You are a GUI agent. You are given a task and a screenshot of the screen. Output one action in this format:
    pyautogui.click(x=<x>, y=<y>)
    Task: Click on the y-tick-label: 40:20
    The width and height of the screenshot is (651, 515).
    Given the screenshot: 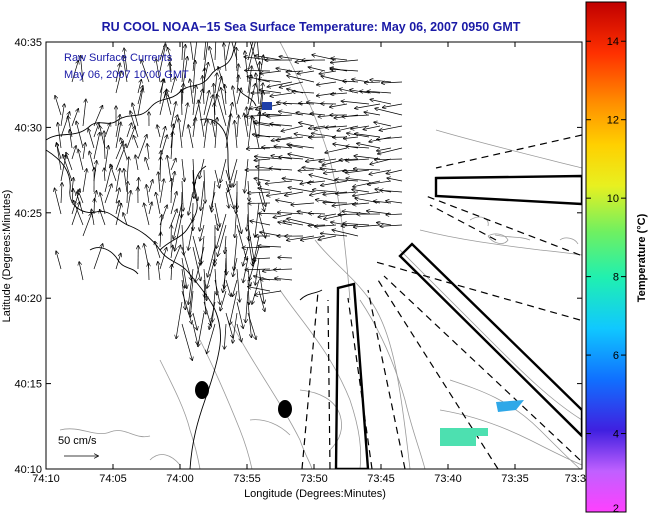 What is the action you would take?
    pyautogui.click(x=28, y=299)
    